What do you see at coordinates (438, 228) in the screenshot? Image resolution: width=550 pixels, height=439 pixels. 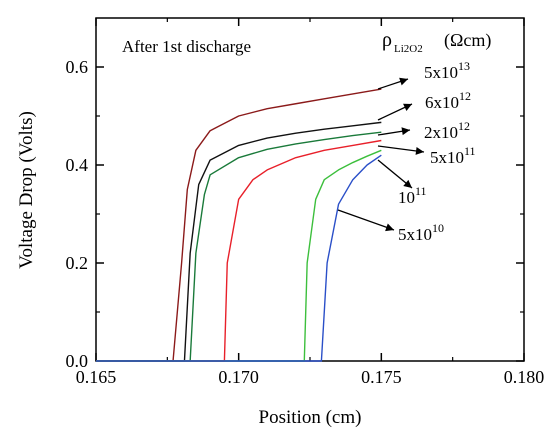 I see `series-label-exponent: 10` at bounding box center [438, 228].